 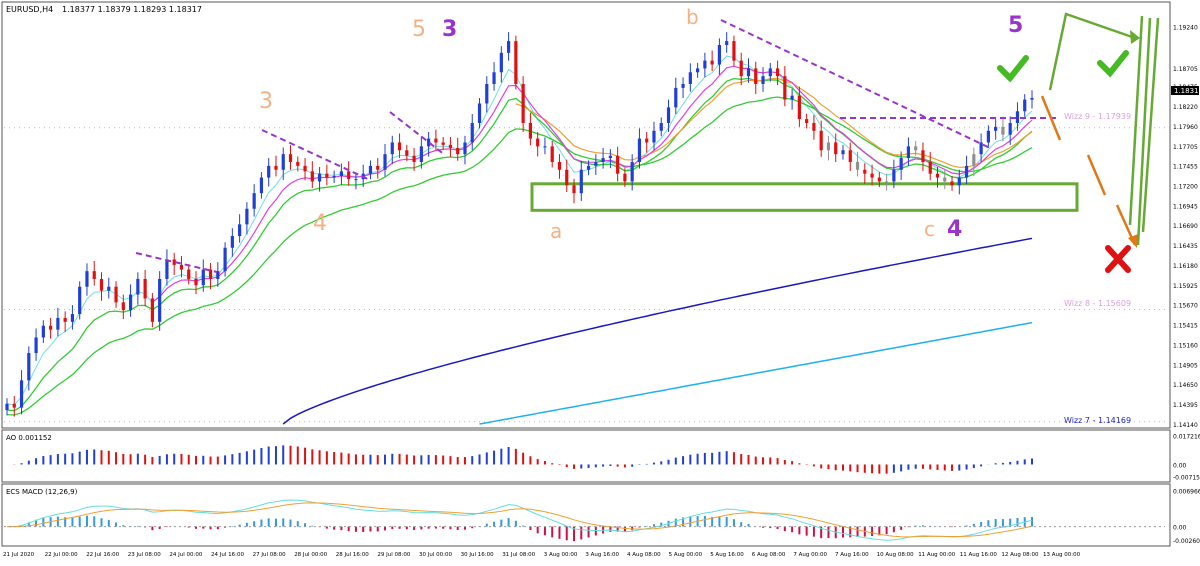 I want to click on time-tick-label: 24 Jul 00:00, so click(x=185, y=555).